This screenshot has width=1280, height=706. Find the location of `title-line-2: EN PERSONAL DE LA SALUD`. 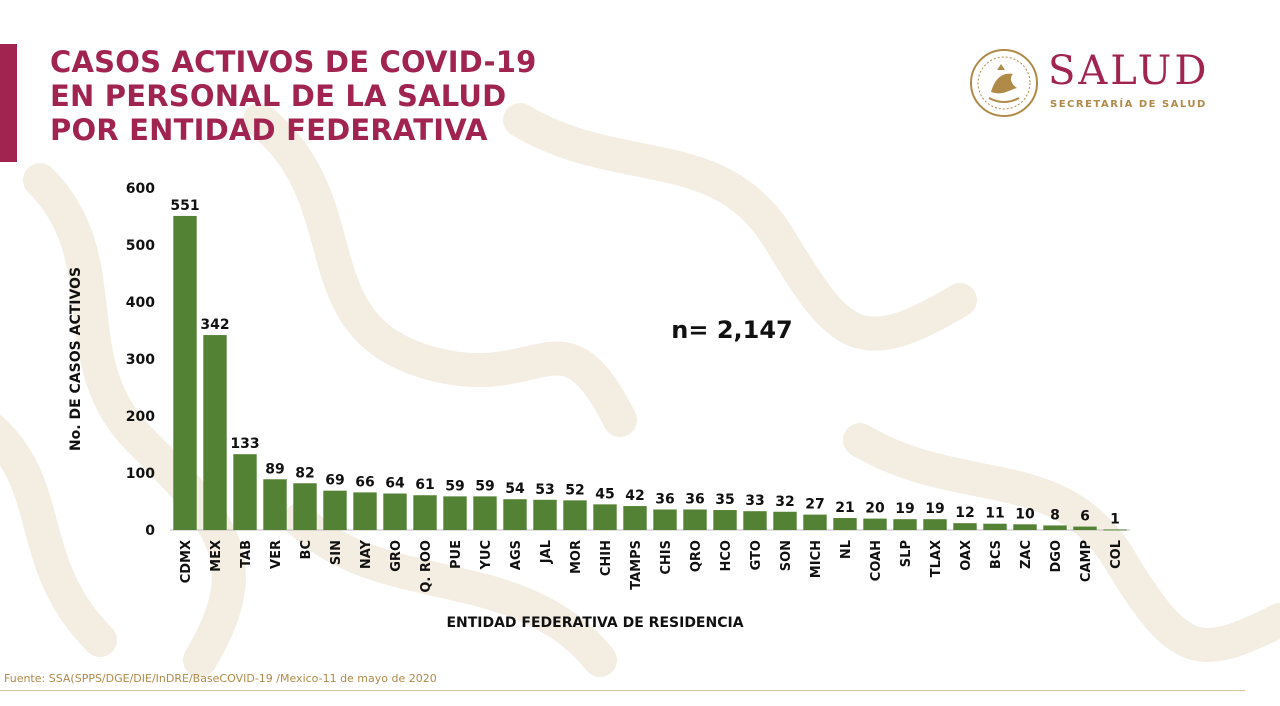

title-line-2: EN PERSONAL DE LA SALUD is located at coordinates (278, 96).